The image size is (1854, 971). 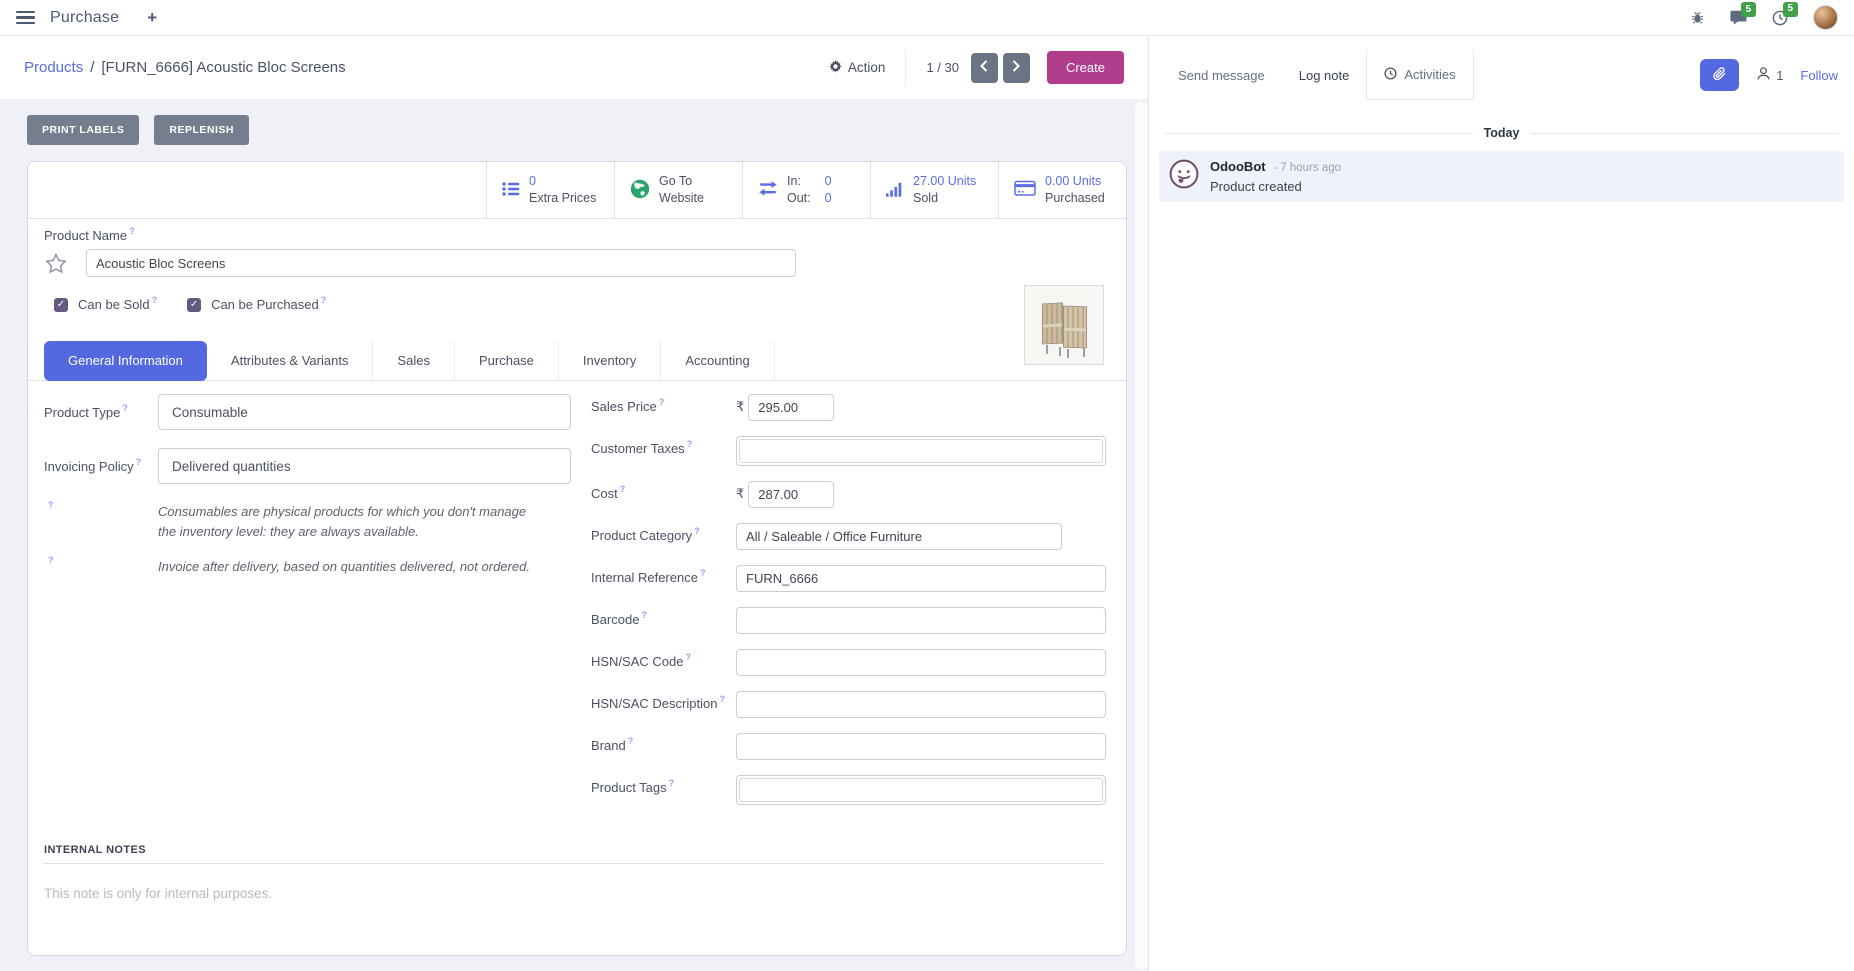 I want to click on chevron-right-icon, so click(x=1016, y=67).